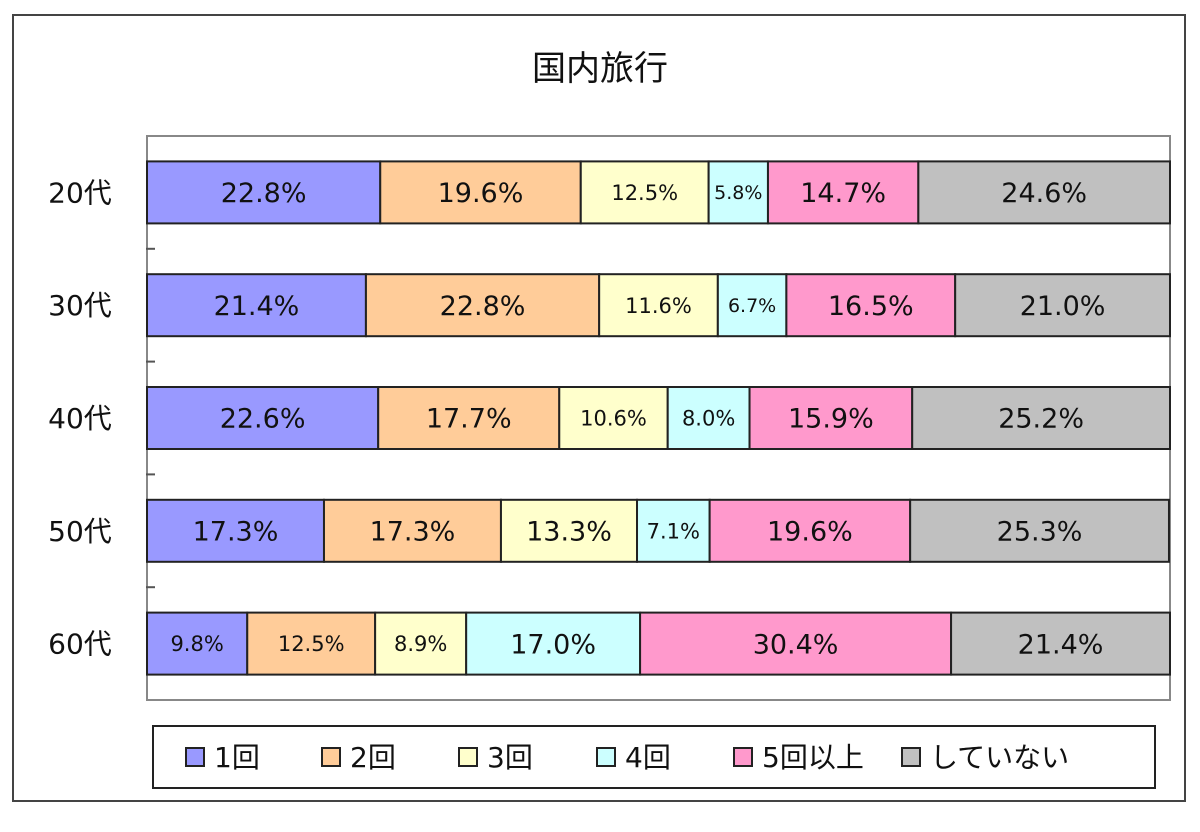  What do you see at coordinates (843, 193) in the screenshot?
I see `data-label: 14.7%` at bounding box center [843, 193].